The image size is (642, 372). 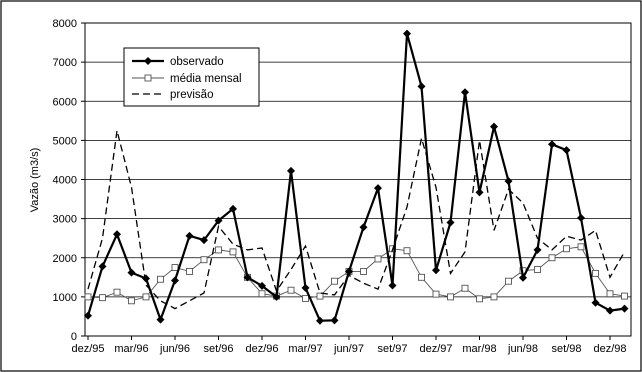 I want to click on point-média-mensal-16, so click(x=320, y=296).